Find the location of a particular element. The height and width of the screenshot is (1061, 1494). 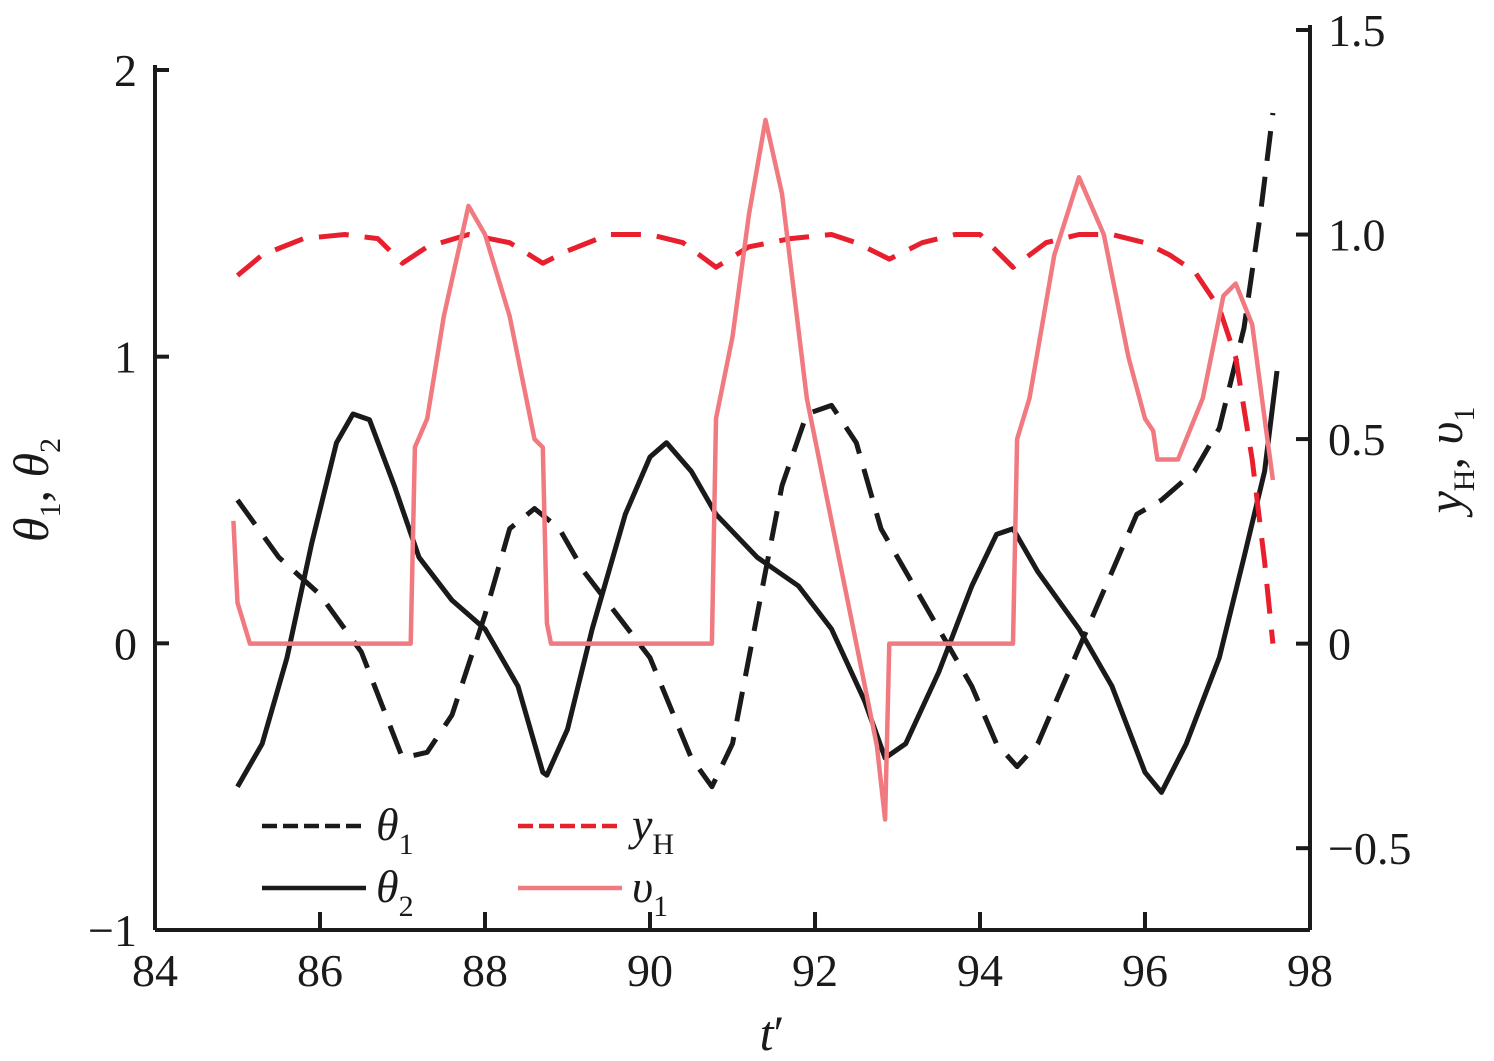

y-right-tick-label: 1.0 is located at coordinates (1357, 235).